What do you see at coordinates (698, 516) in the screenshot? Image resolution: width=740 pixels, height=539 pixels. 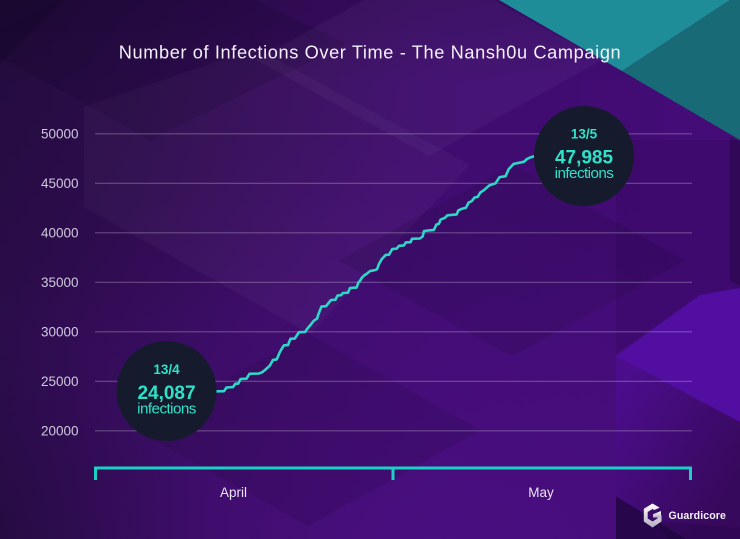 I see `svg-text: Guardicore` at bounding box center [698, 516].